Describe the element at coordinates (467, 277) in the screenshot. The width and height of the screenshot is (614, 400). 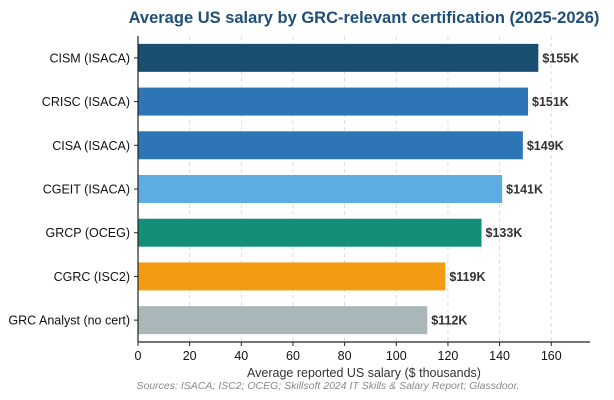
I see `data-label-5: $119K` at that location.